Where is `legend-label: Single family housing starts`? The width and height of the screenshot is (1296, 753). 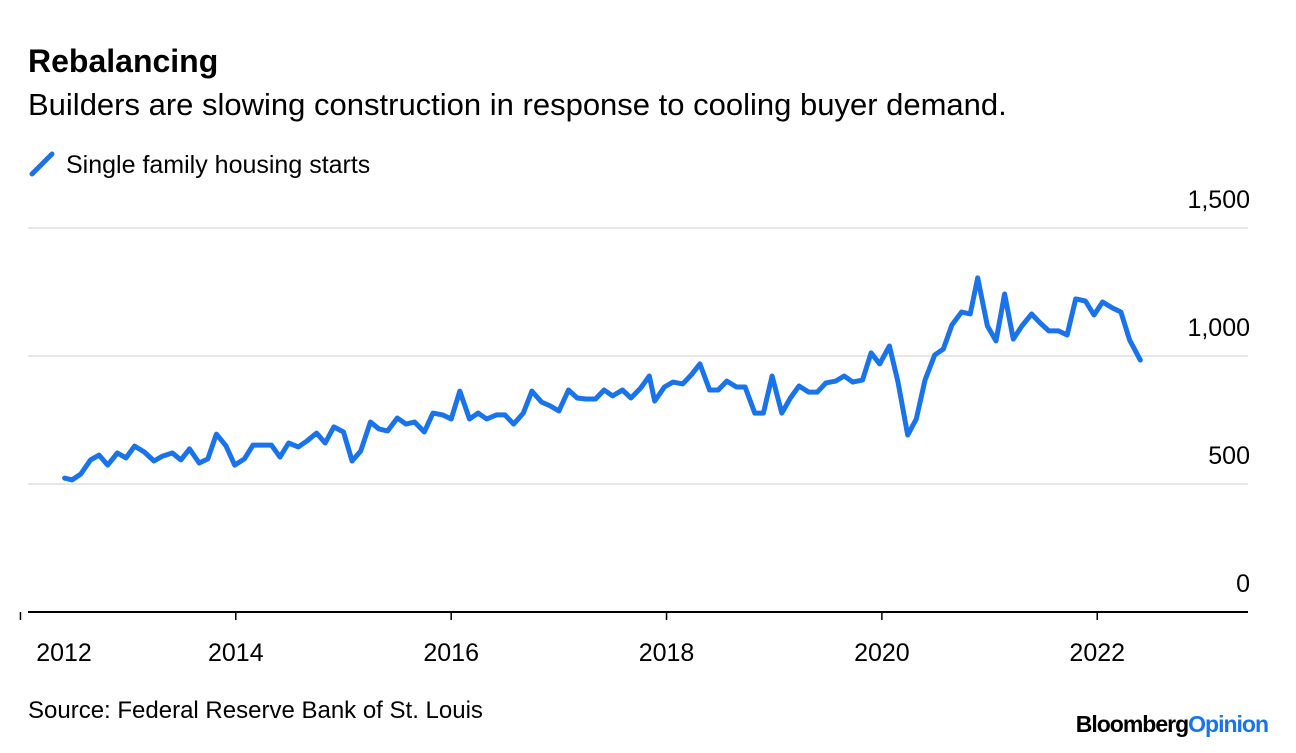 legend-label: Single family housing starts is located at coordinates (218, 165).